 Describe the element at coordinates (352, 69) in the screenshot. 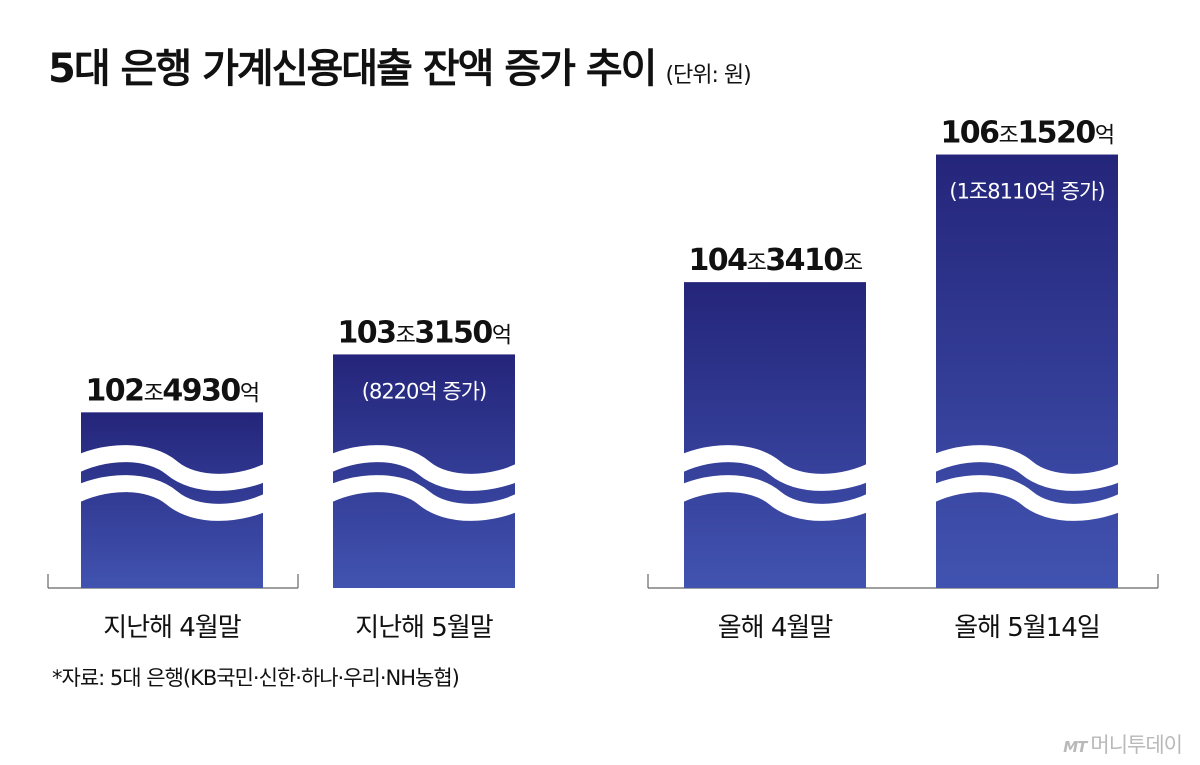

I see `chart-title: 5대 은행 가계신용대출 잔액 증가 추이` at that location.